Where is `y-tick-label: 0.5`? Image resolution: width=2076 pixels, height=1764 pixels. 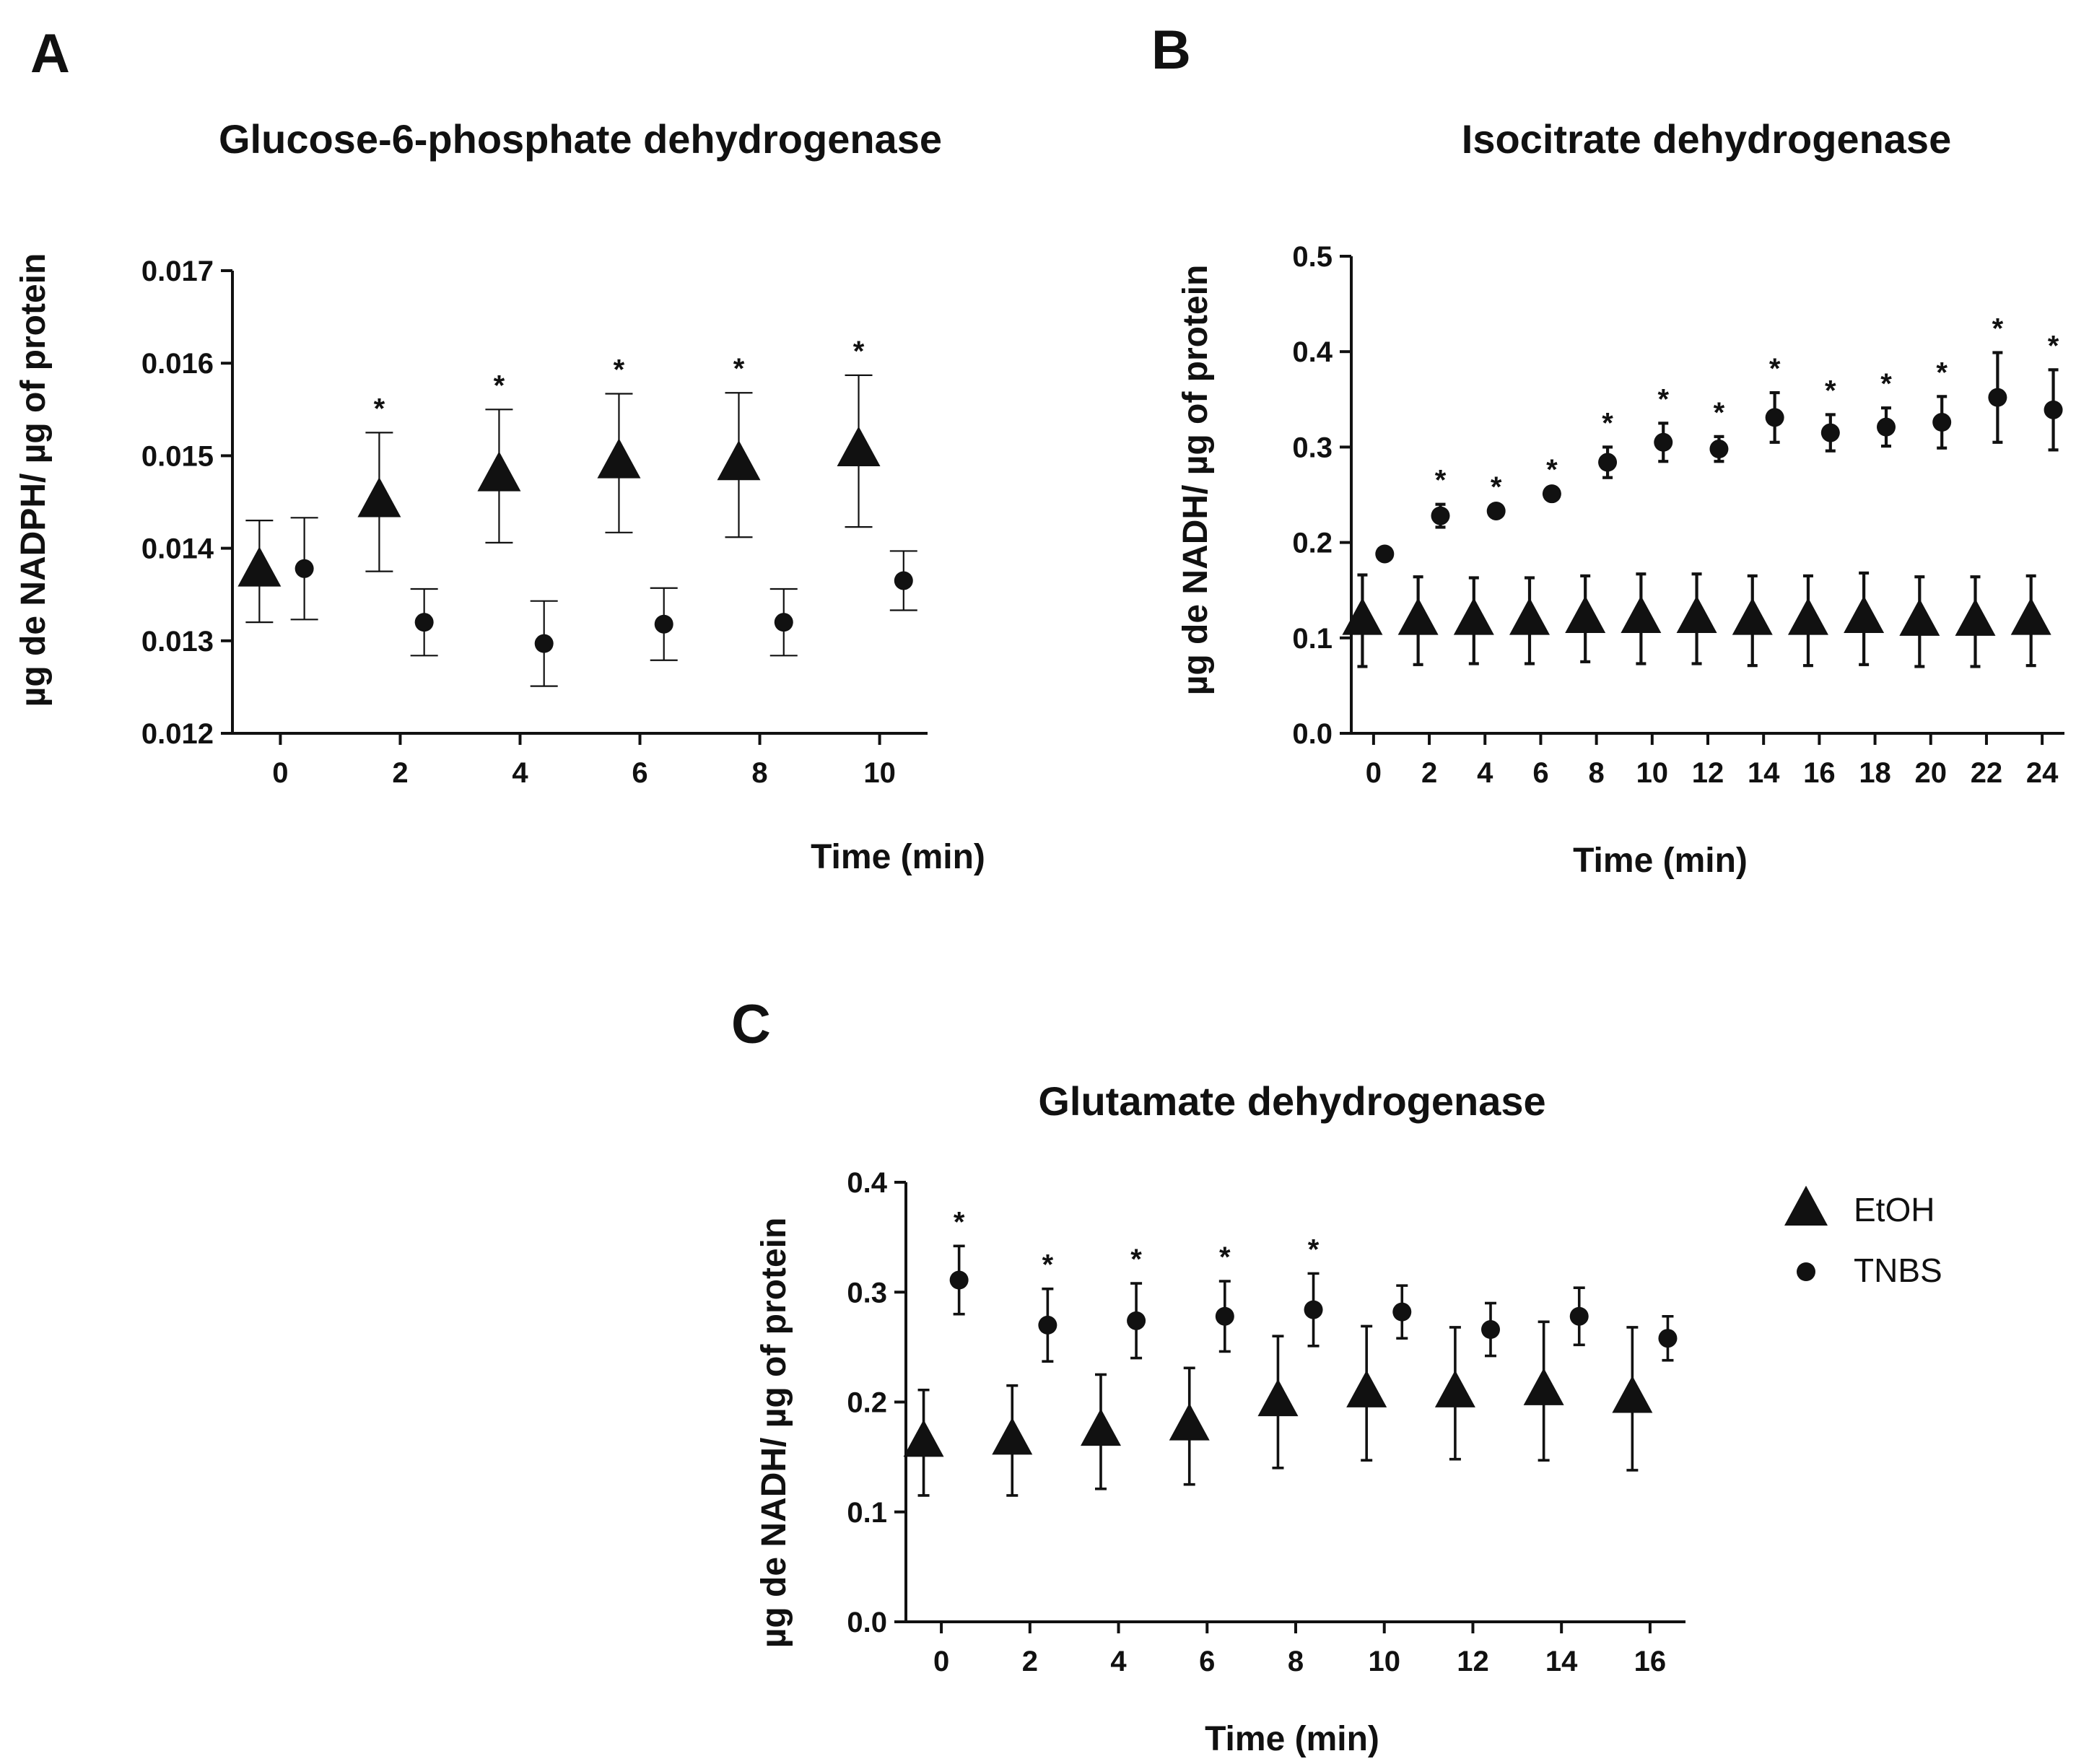
y-tick-label: 0.5 is located at coordinates (1312, 257).